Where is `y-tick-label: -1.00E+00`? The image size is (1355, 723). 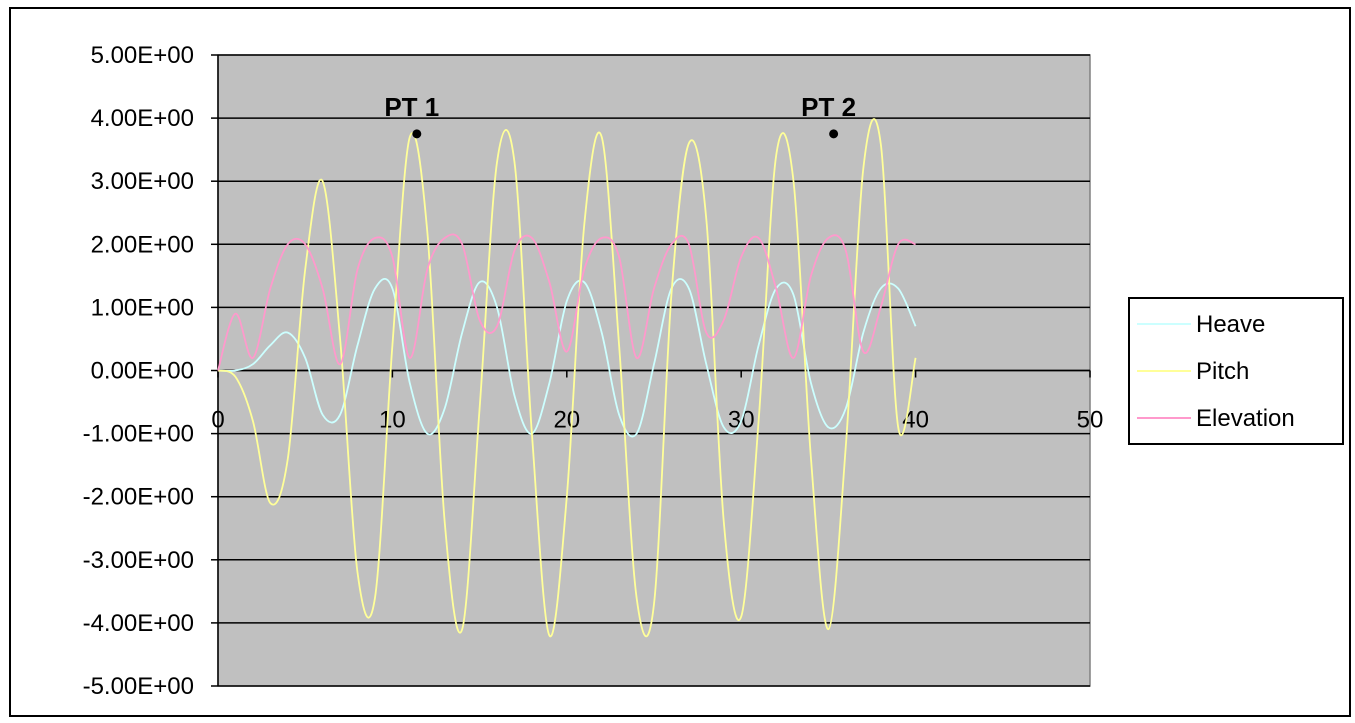
y-tick-label: -1.00E+00 is located at coordinates (138, 434).